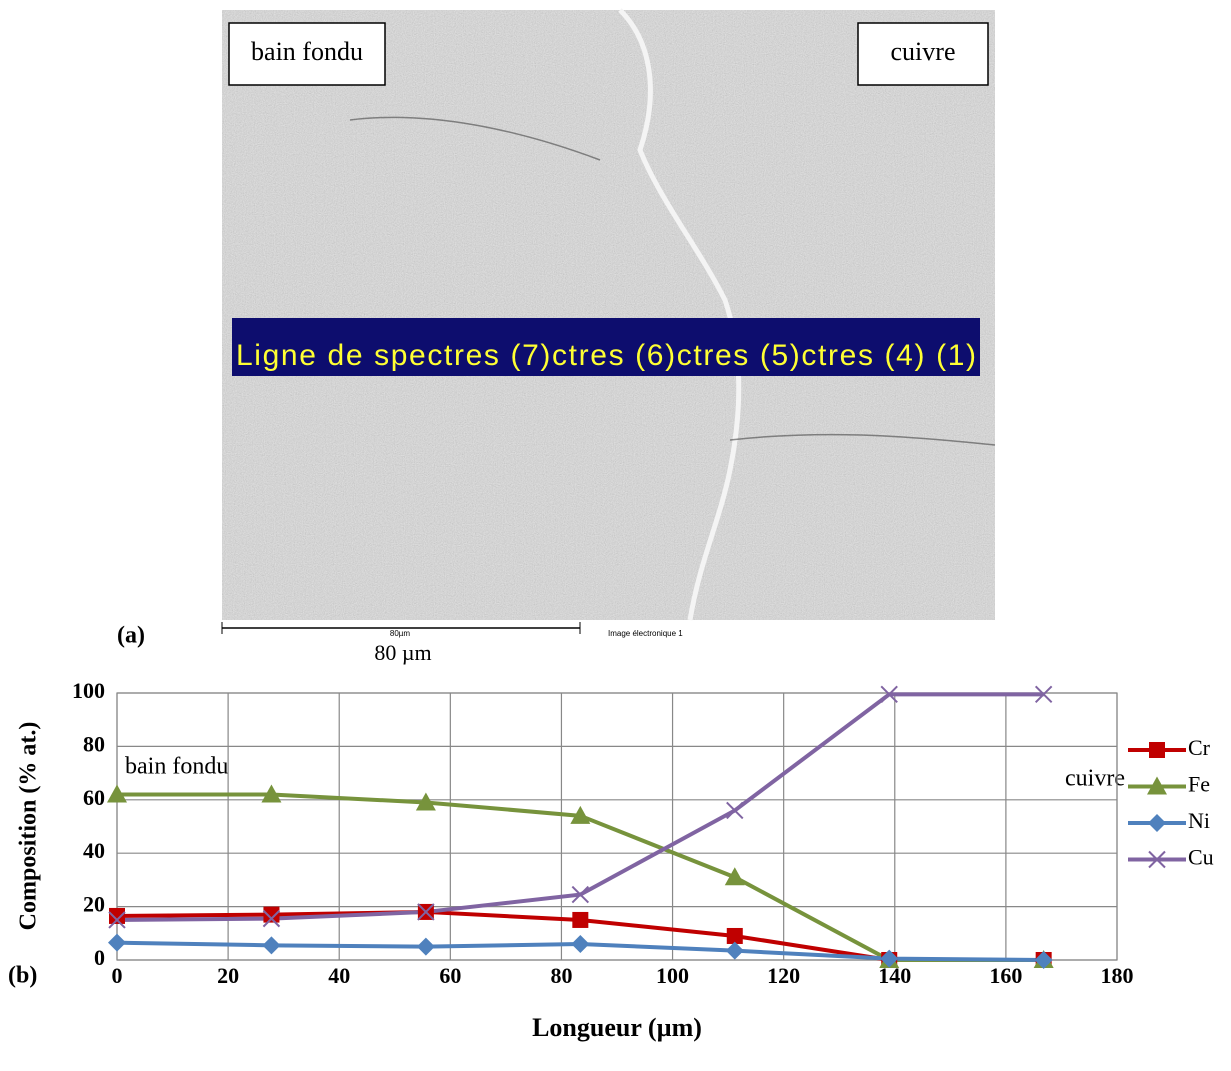  Describe the element at coordinates (176, 767) in the screenshot. I see `annotation: bain fondu` at that location.